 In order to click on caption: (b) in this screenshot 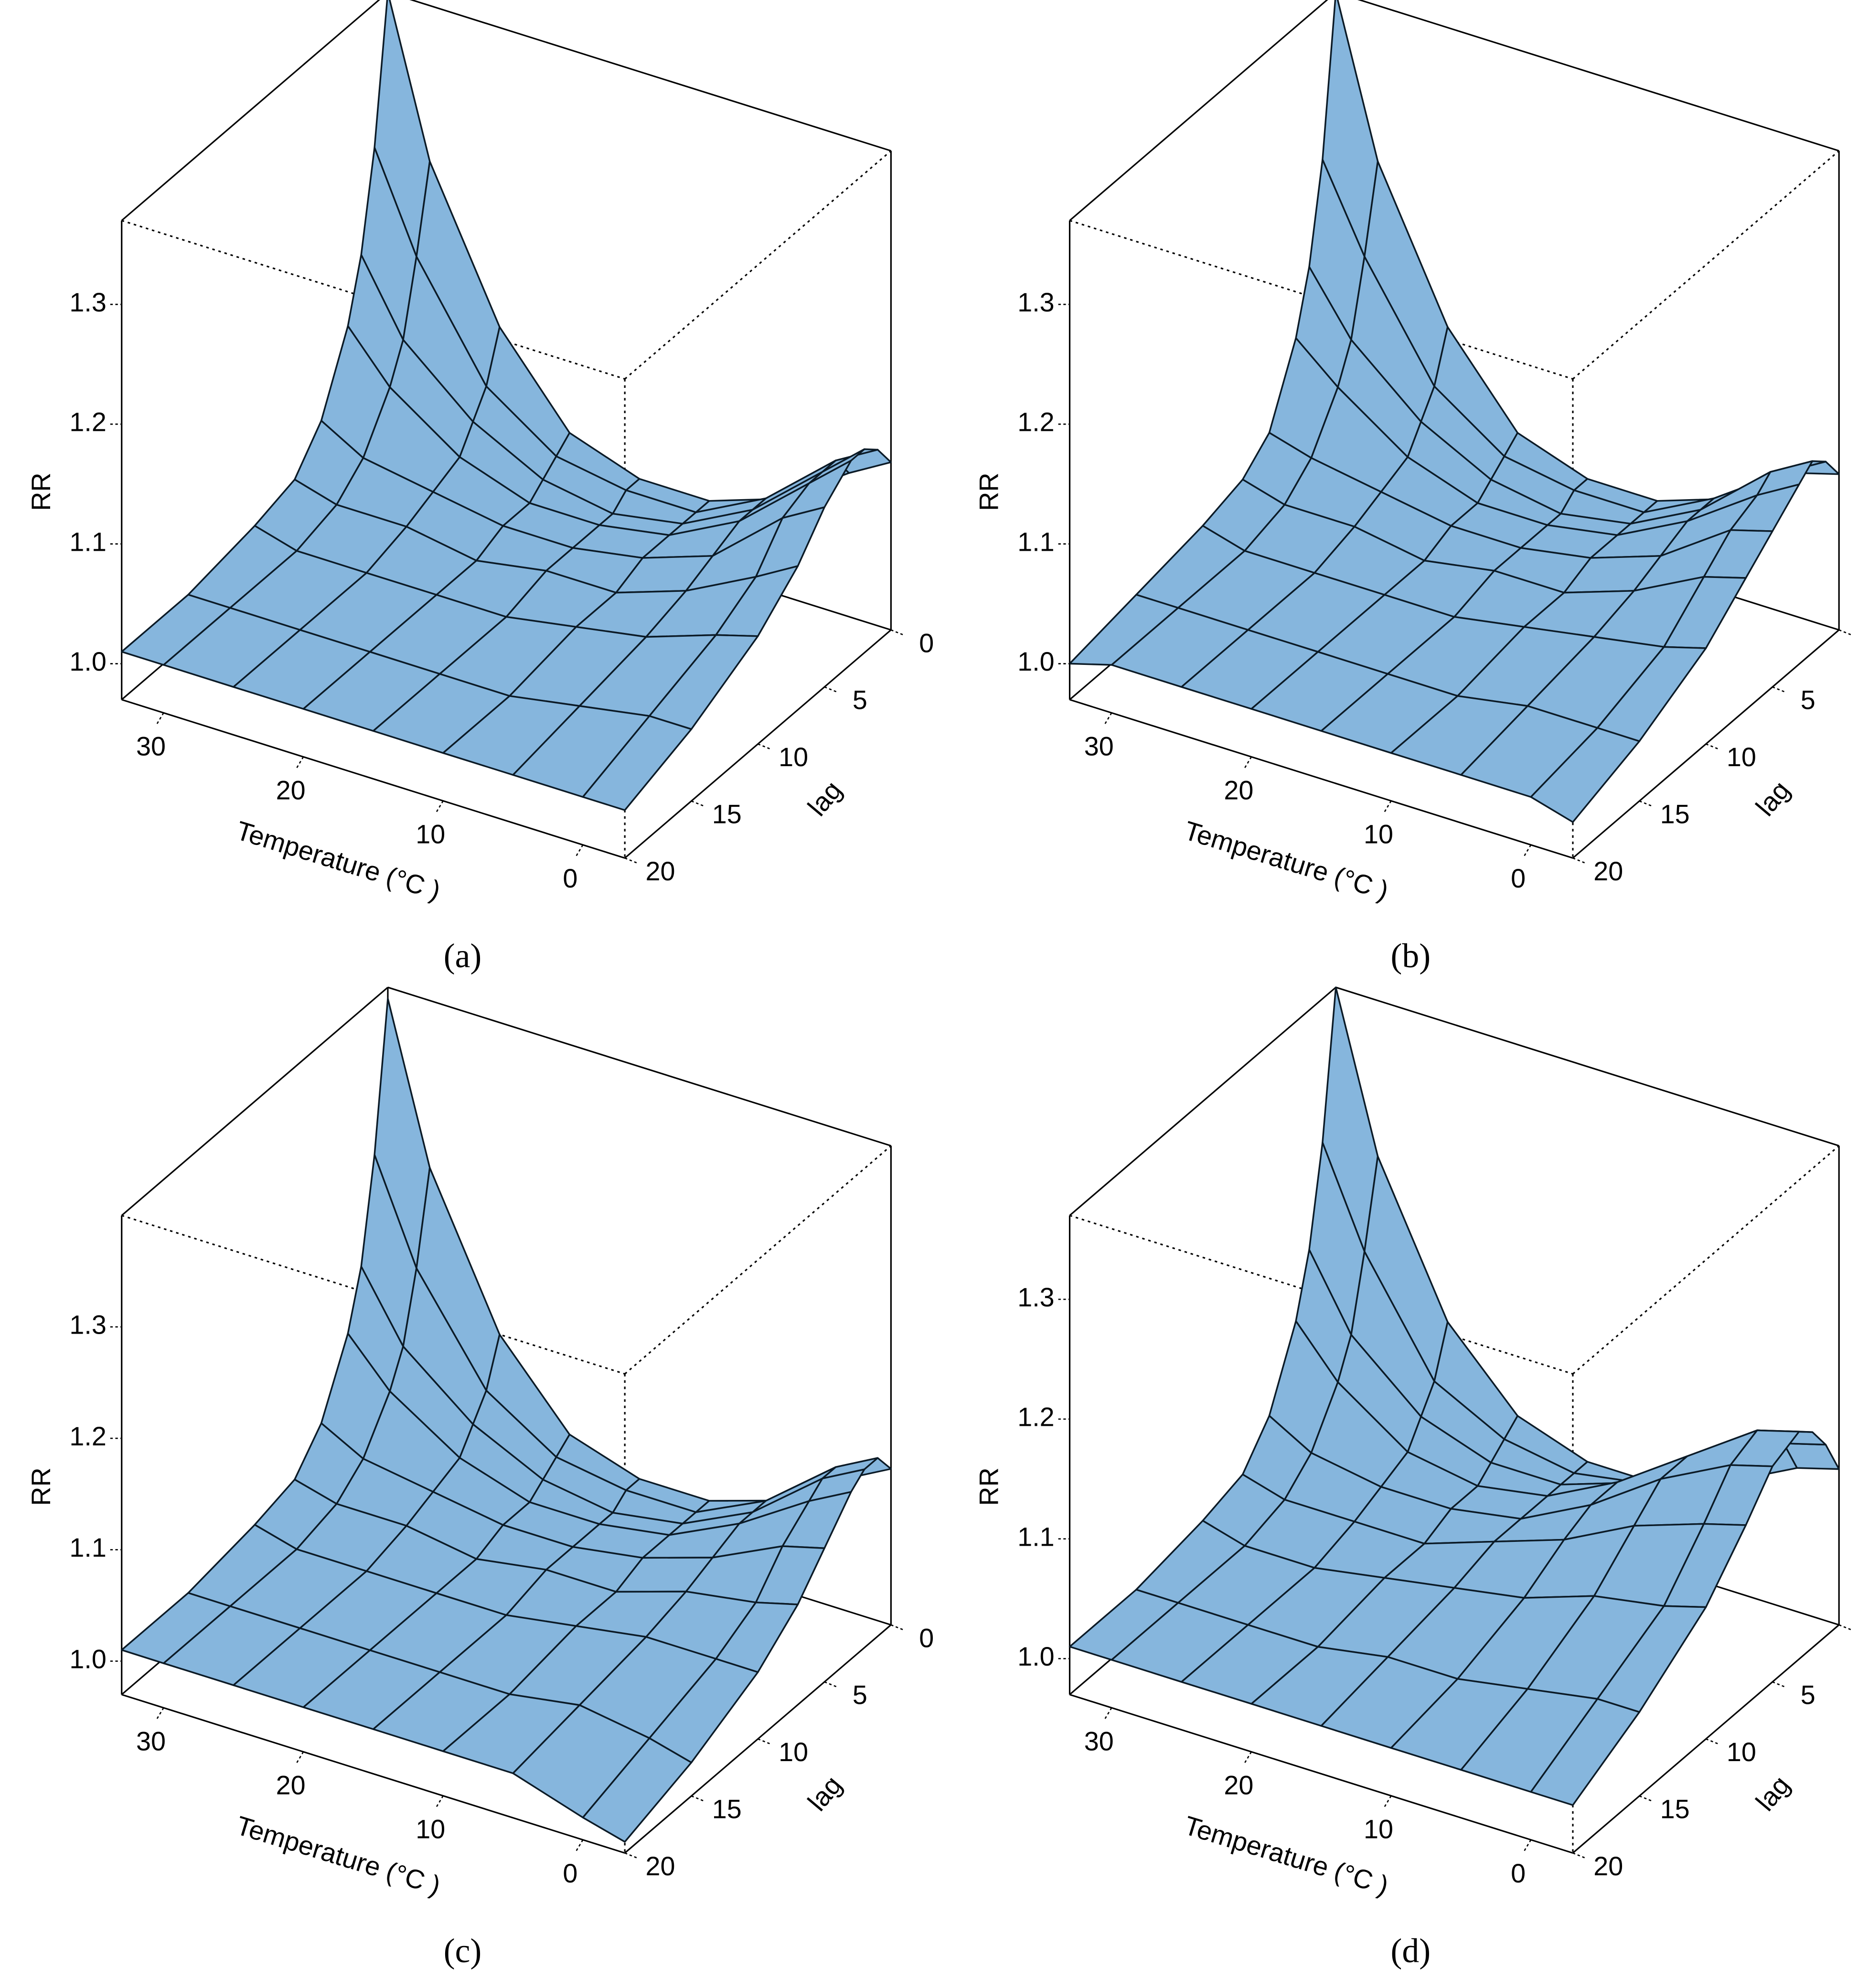, I will do `click(1411, 956)`.